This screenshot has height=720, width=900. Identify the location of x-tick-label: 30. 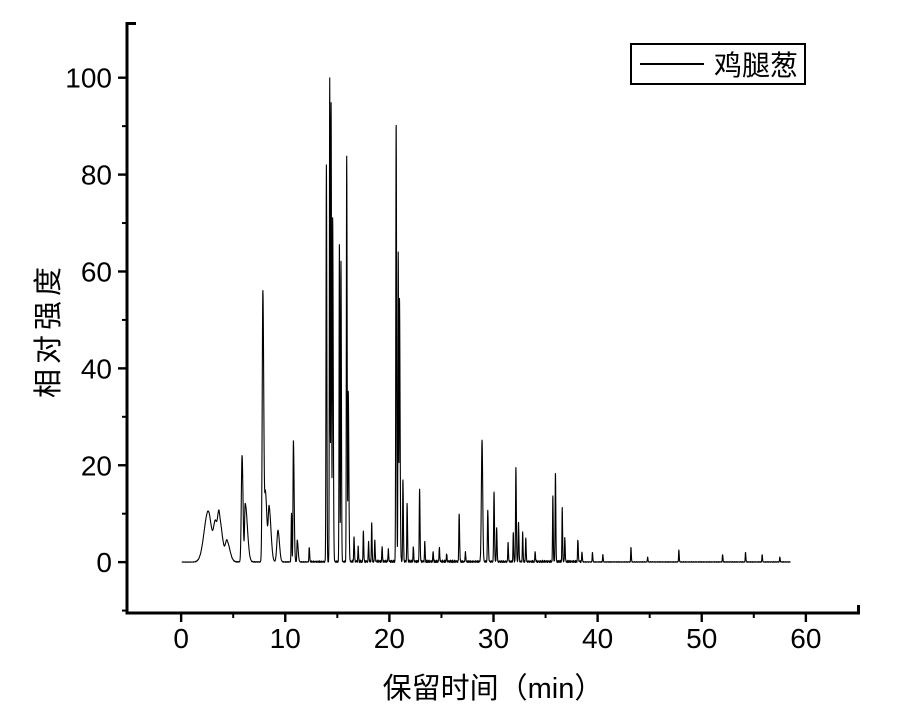
(493, 638).